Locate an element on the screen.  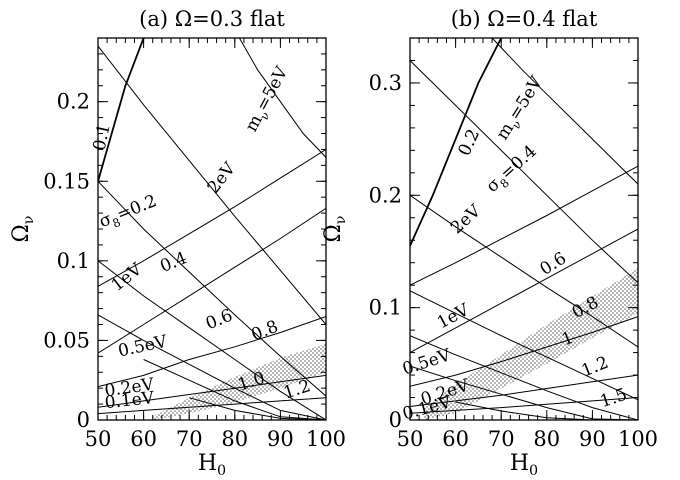
curve-label: 0.1eV is located at coordinates (130, 400).